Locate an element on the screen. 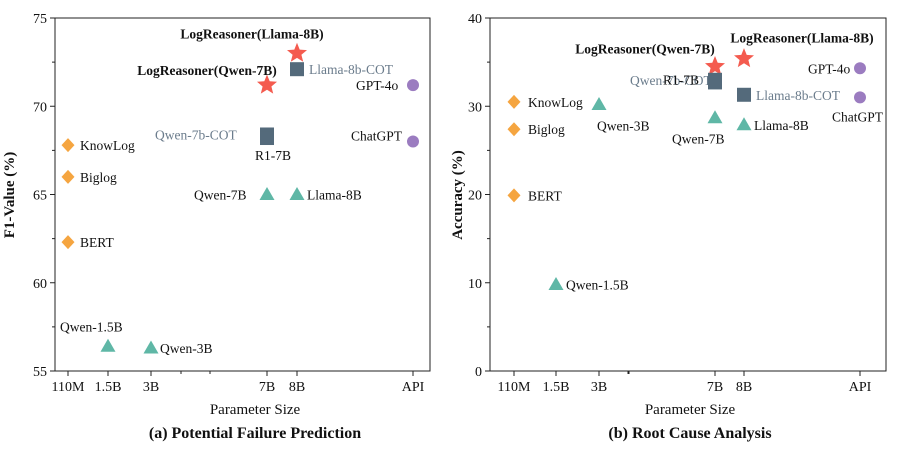 The image size is (897, 449). y-tick-label: 65 is located at coordinates (40, 196).